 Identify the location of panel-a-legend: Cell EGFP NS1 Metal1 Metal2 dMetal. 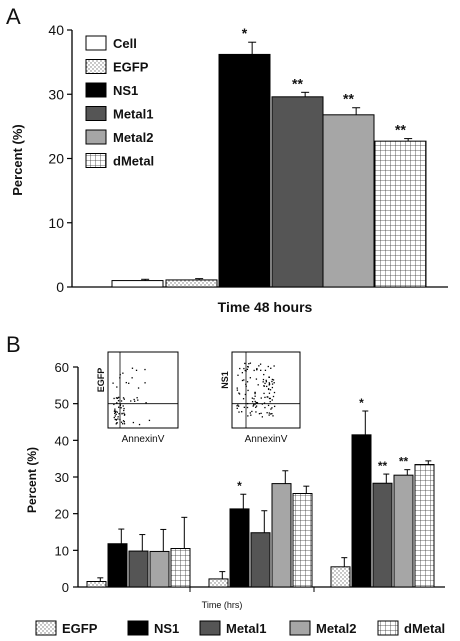
(119, 102).